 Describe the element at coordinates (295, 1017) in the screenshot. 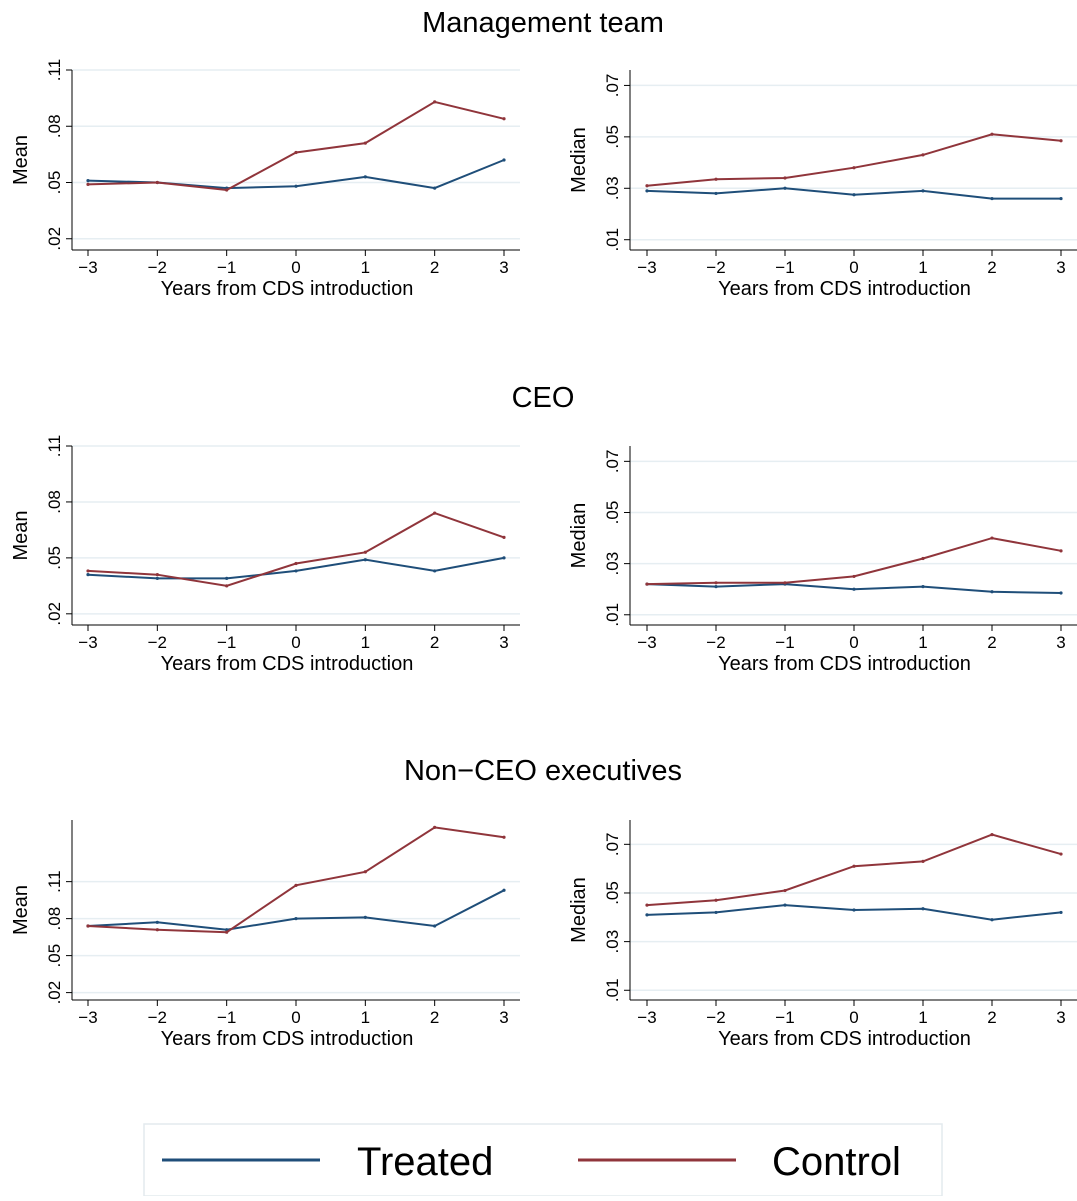

I see `x-tick-label-4-3: 0` at that location.